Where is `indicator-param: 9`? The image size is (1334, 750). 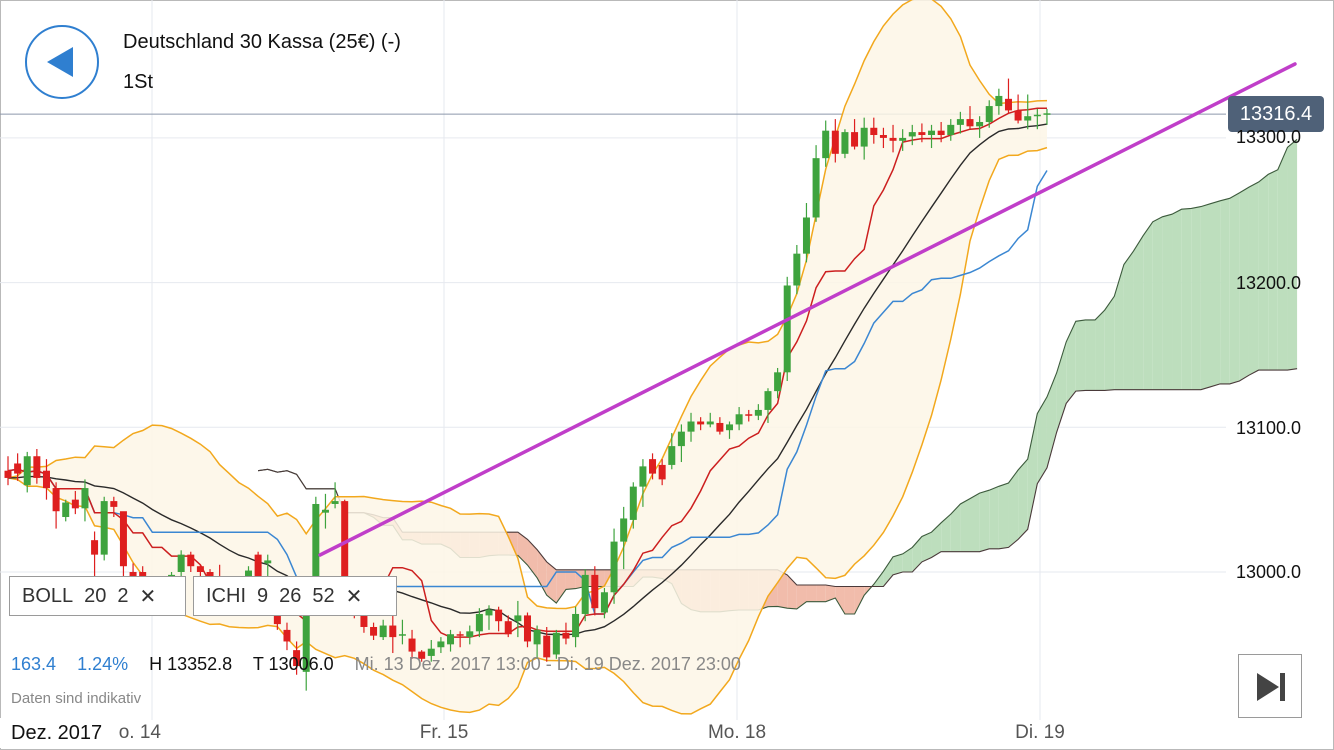 indicator-param: 9 is located at coordinates (263, 595).